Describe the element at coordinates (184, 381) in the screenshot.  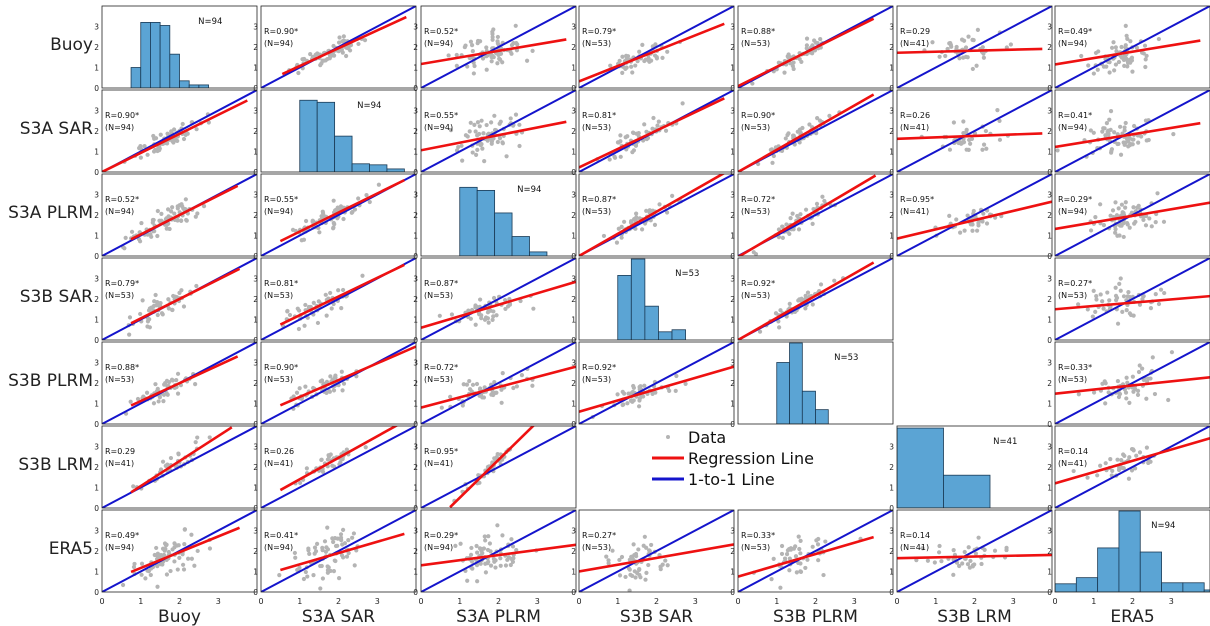
I see `regression-line` at that location.